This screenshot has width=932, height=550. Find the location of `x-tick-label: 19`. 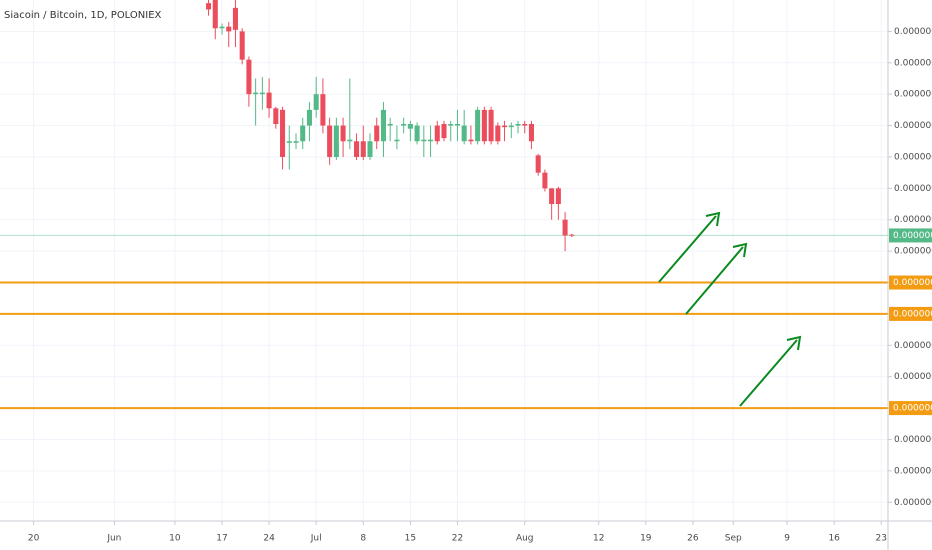

x-tick-label: 19 is located at coordinates (646, 539).